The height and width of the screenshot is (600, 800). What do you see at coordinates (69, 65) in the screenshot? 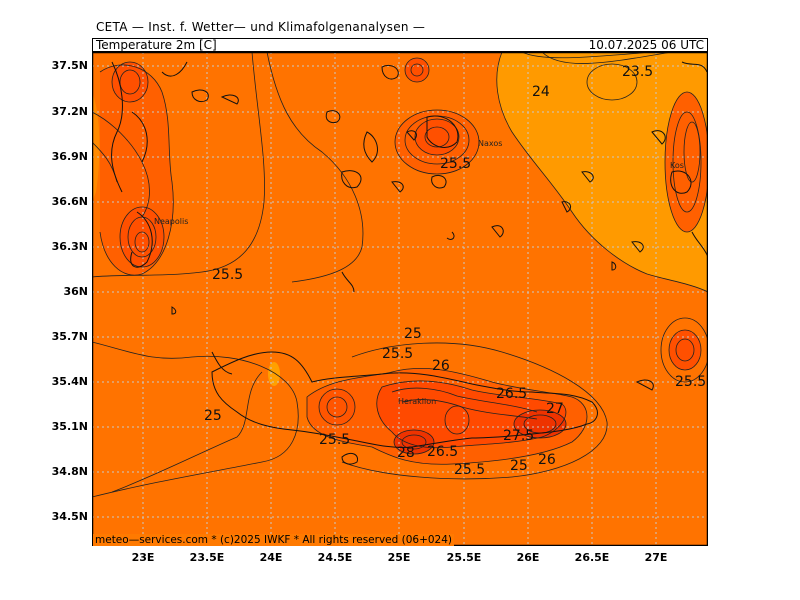
I see `lat-label: 37.5N` at bounding box center [69, 65].